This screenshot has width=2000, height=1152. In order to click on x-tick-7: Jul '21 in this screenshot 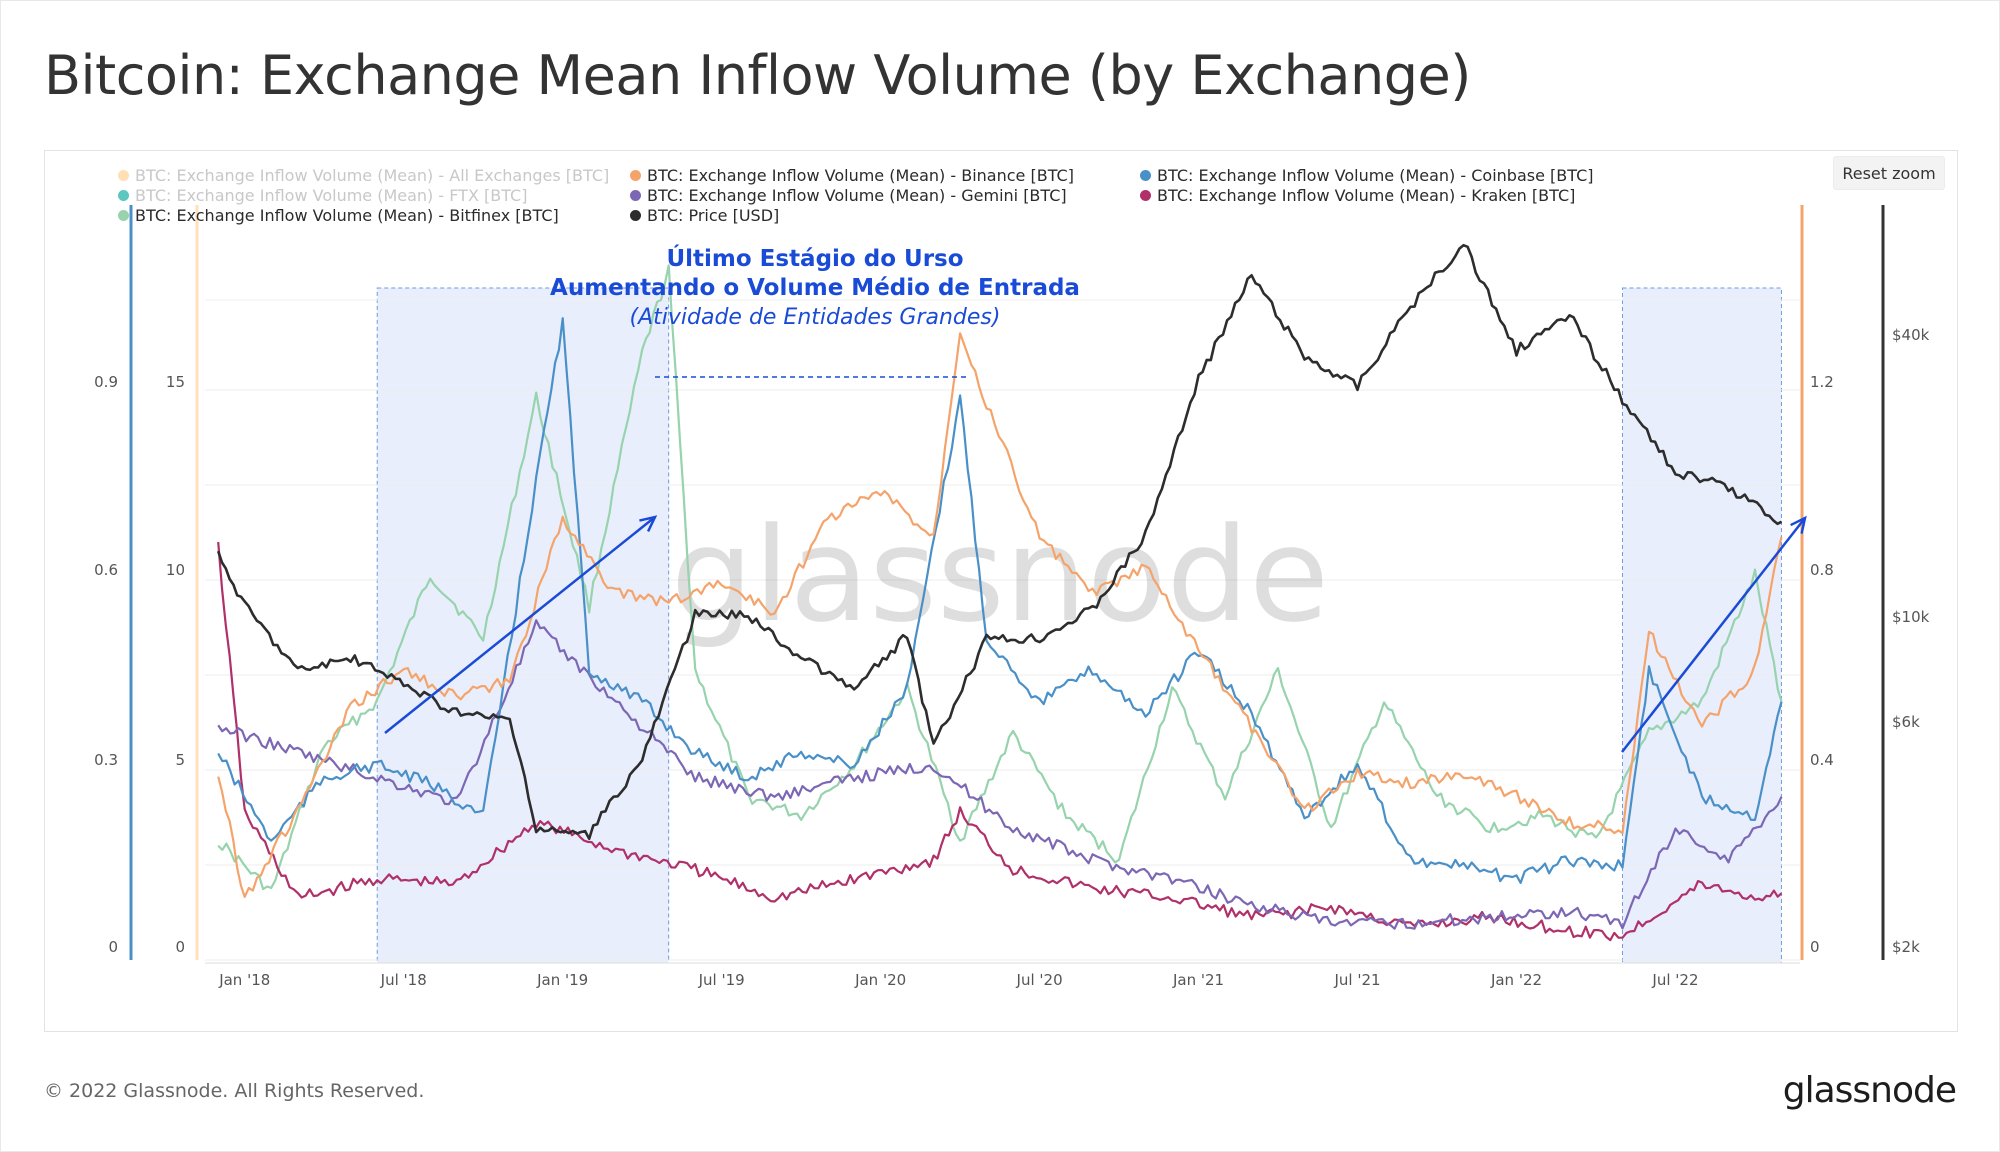, I will do `click(1356, 980)`.